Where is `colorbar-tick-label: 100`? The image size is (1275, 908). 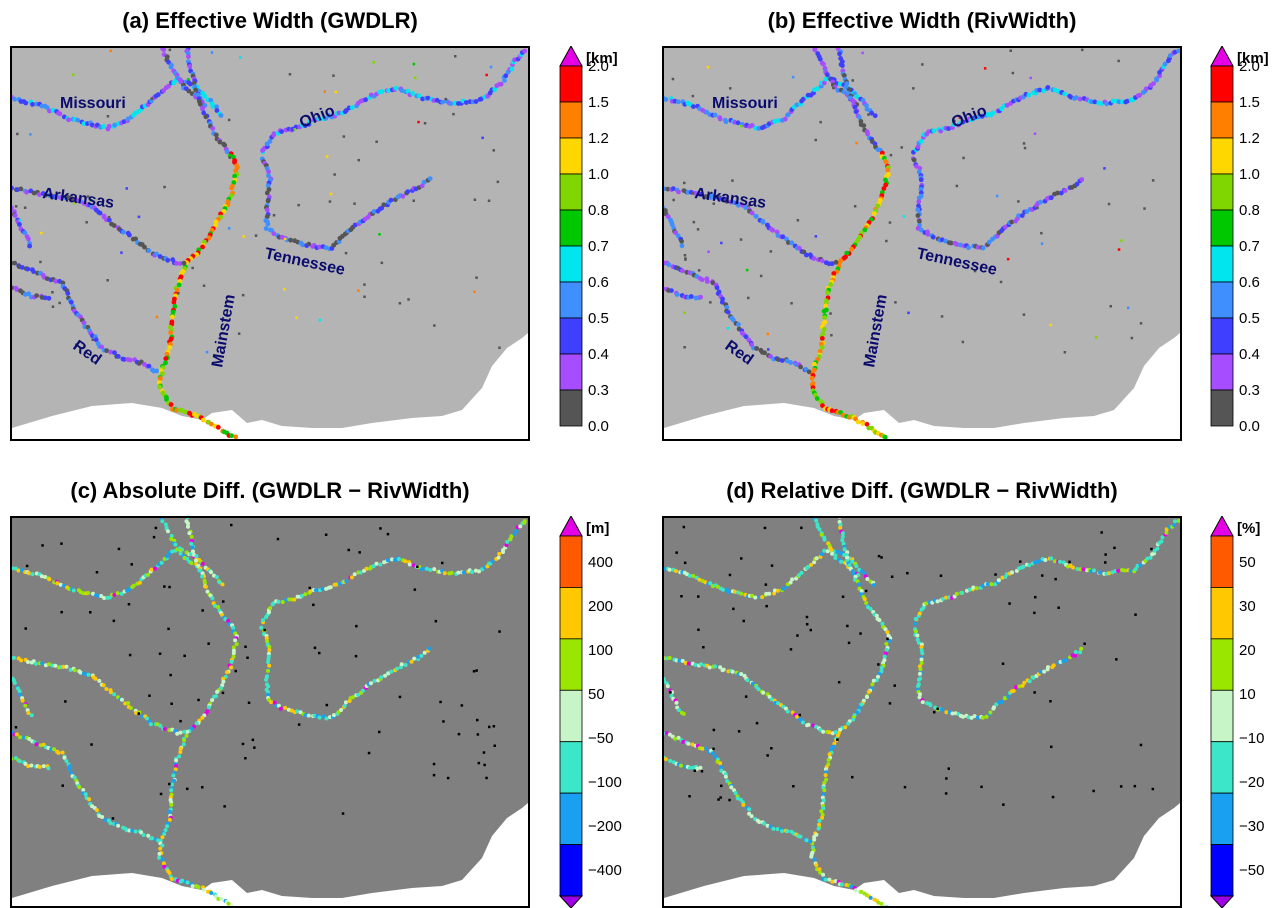
colorbar-tick-label: 100 is located at coordinates (601, 650).